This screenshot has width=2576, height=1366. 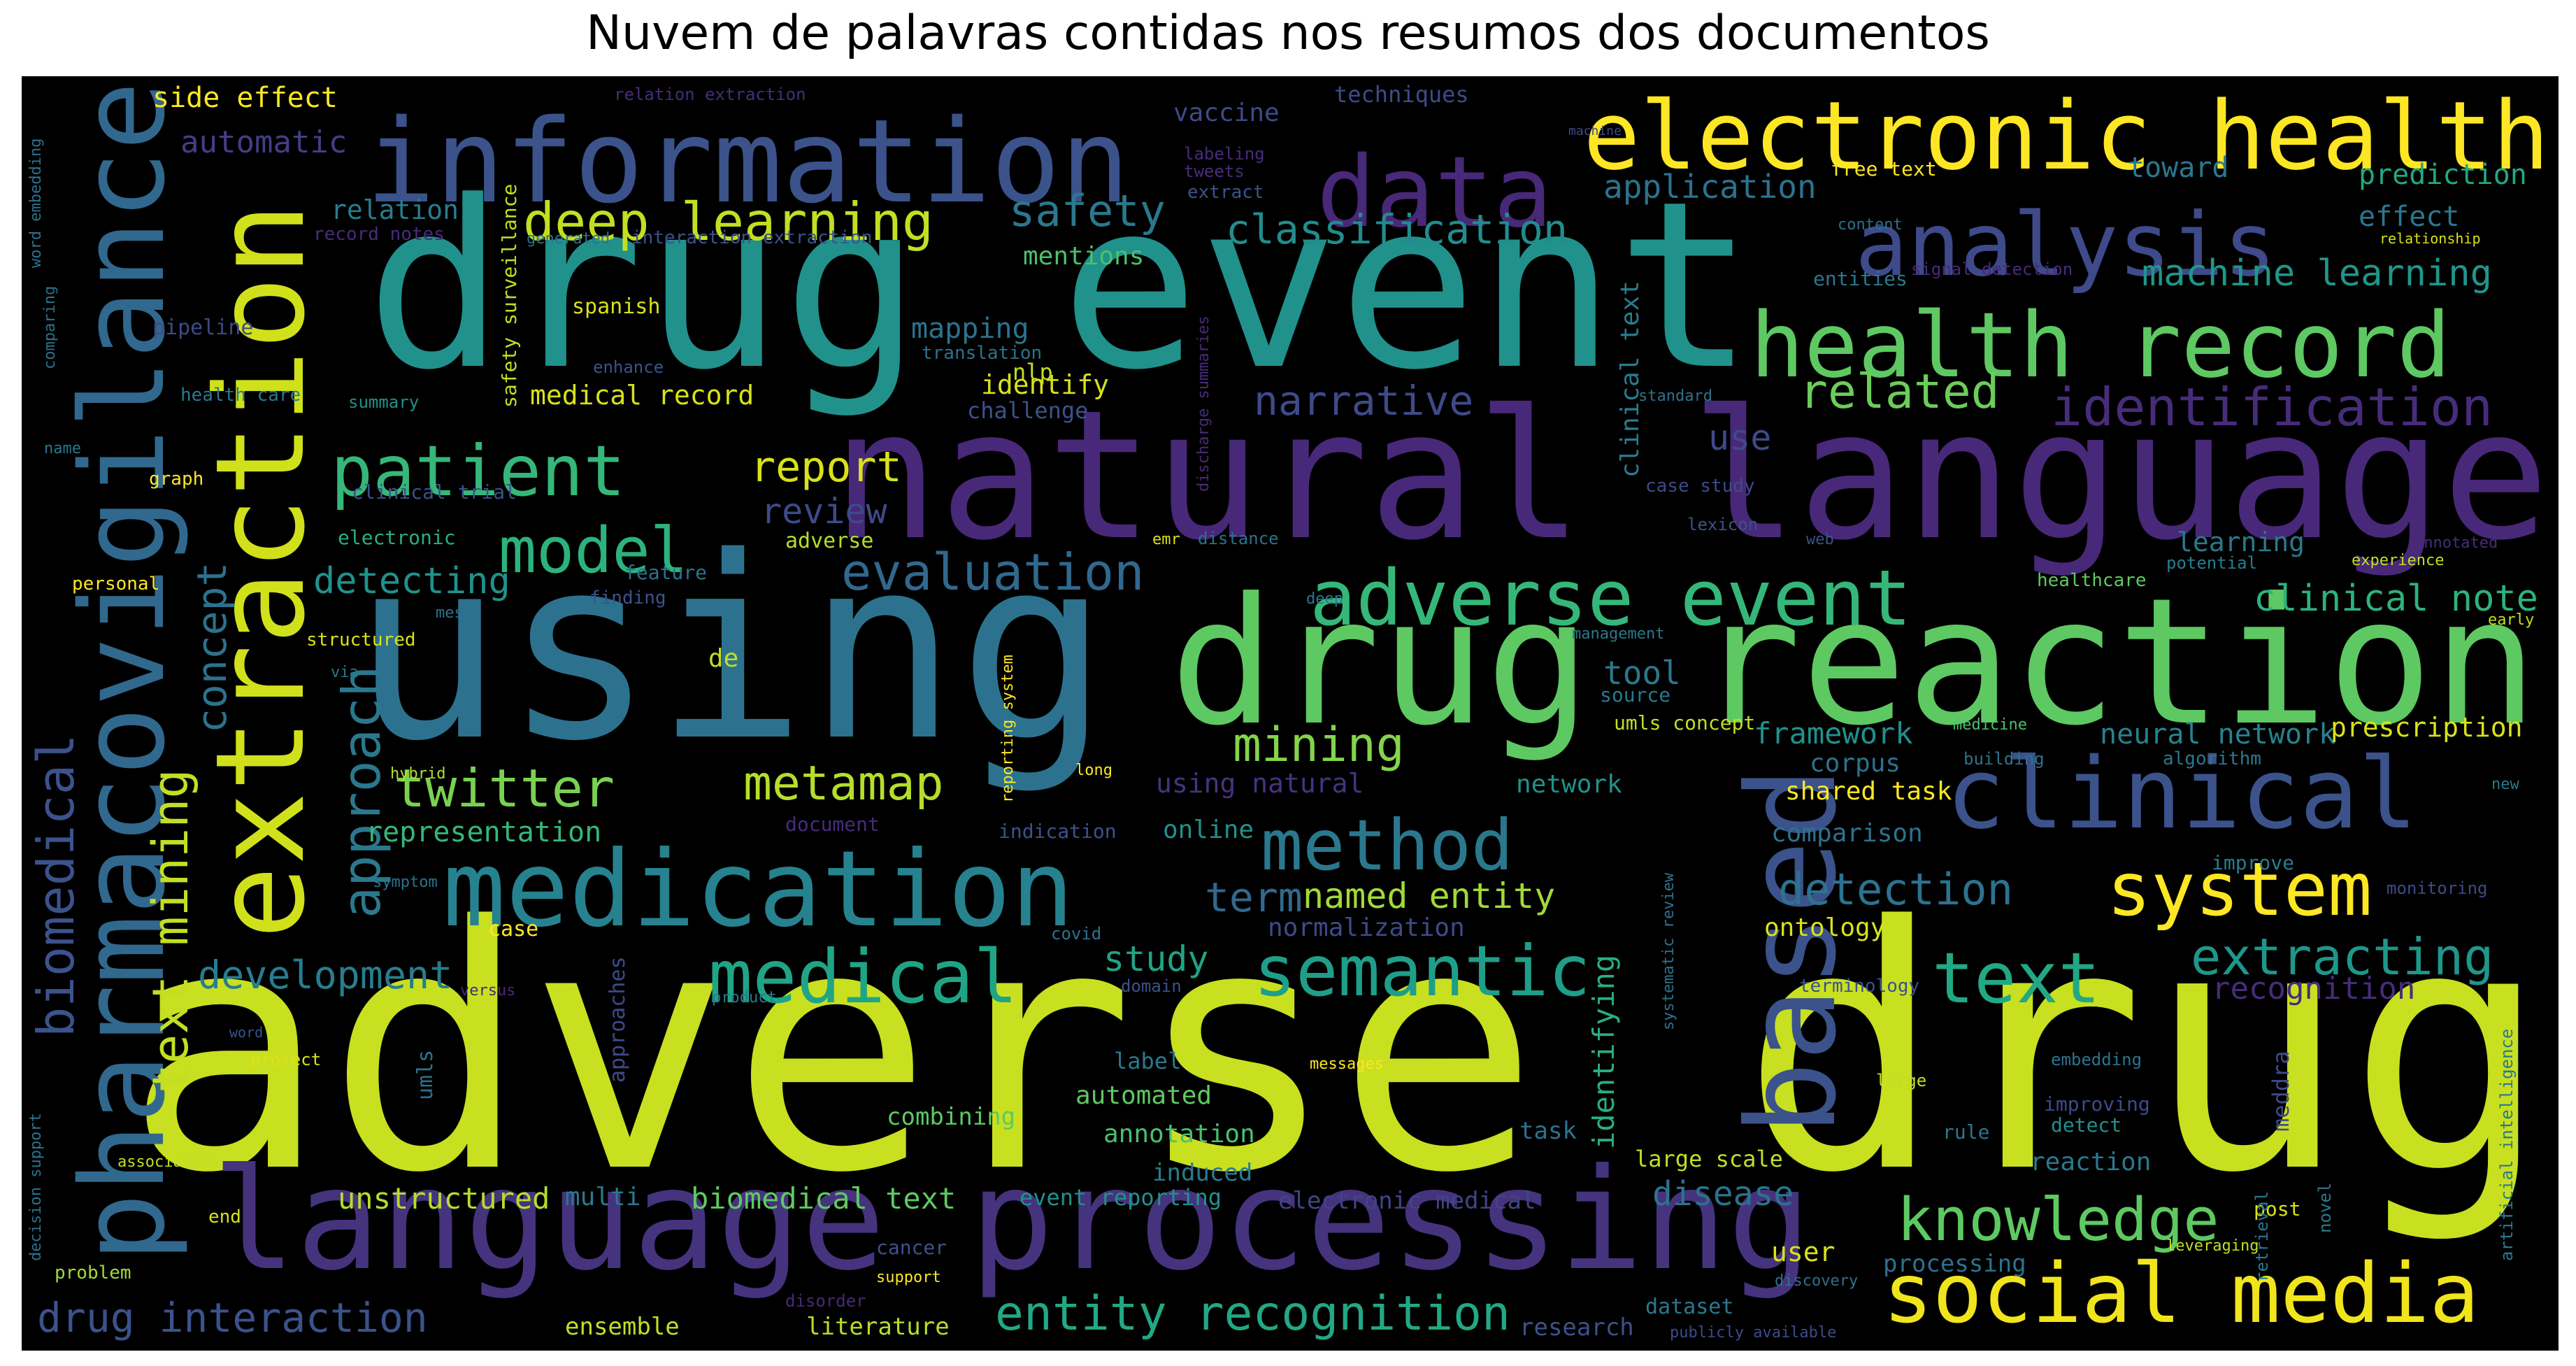 I want to click on cloud-word: generated, so click(x=568, y=239).